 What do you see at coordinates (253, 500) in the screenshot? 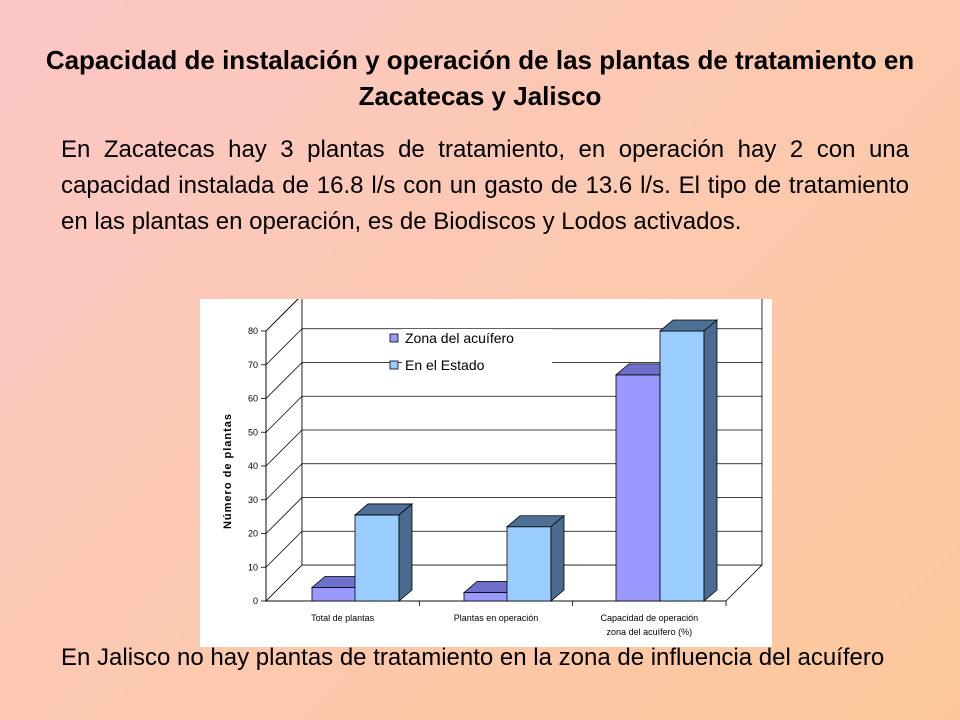
I see `y-tick-label: 30` at bounding box center [253, 500].